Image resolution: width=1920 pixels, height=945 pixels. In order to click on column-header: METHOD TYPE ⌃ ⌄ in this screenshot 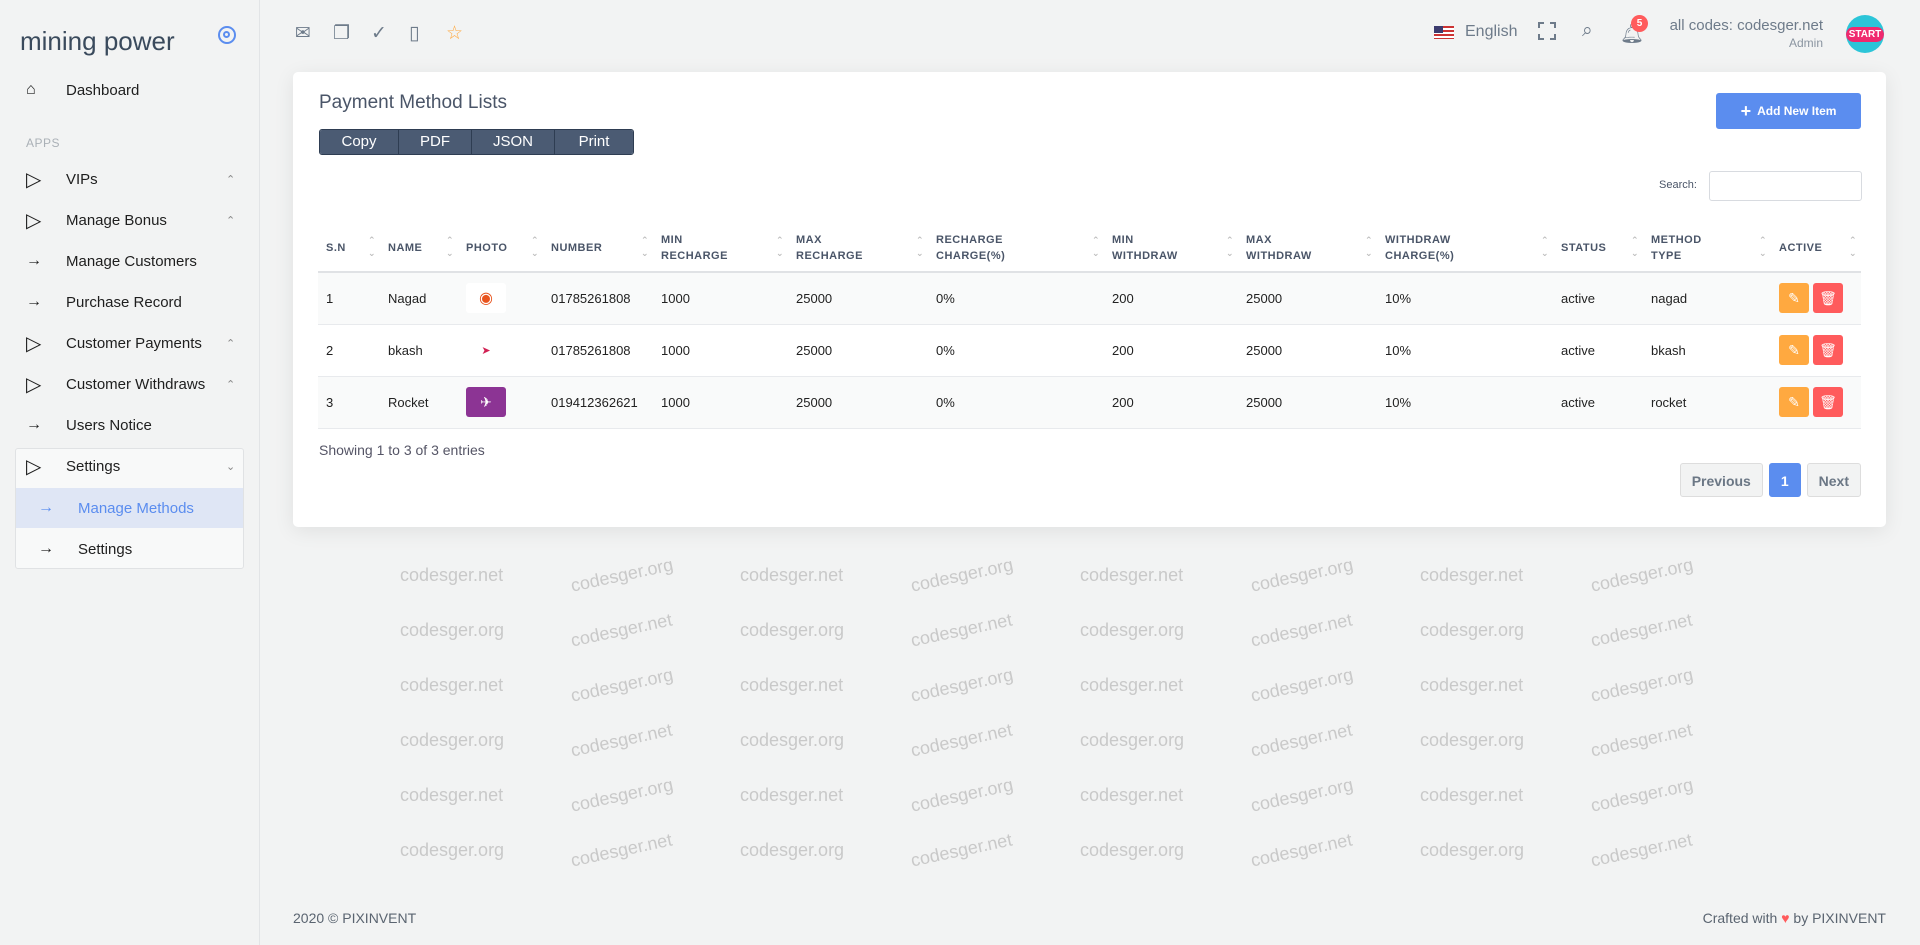, I will do `click(1707, 248)`.